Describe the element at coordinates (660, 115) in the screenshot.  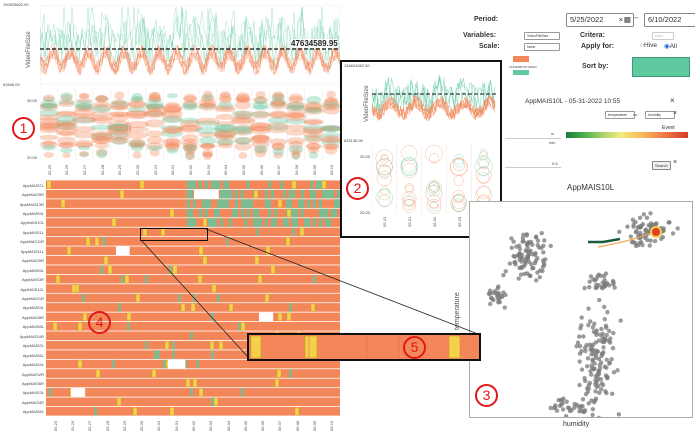
I see `var-y-select: humidity` at that location.